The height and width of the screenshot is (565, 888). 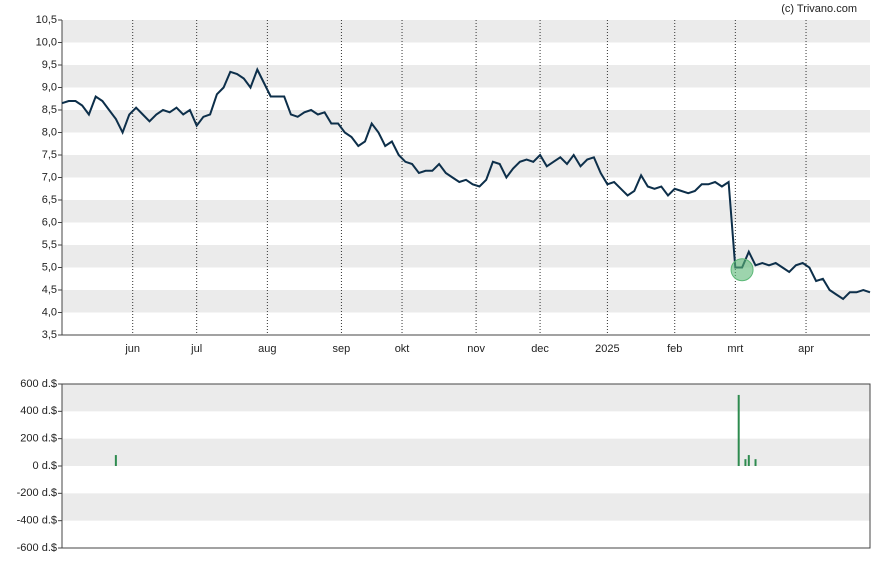 What do you see at coordinates (806, 349) in the screenshot?
I see `x-tick-label: apr` at bounding box center [806, 349].